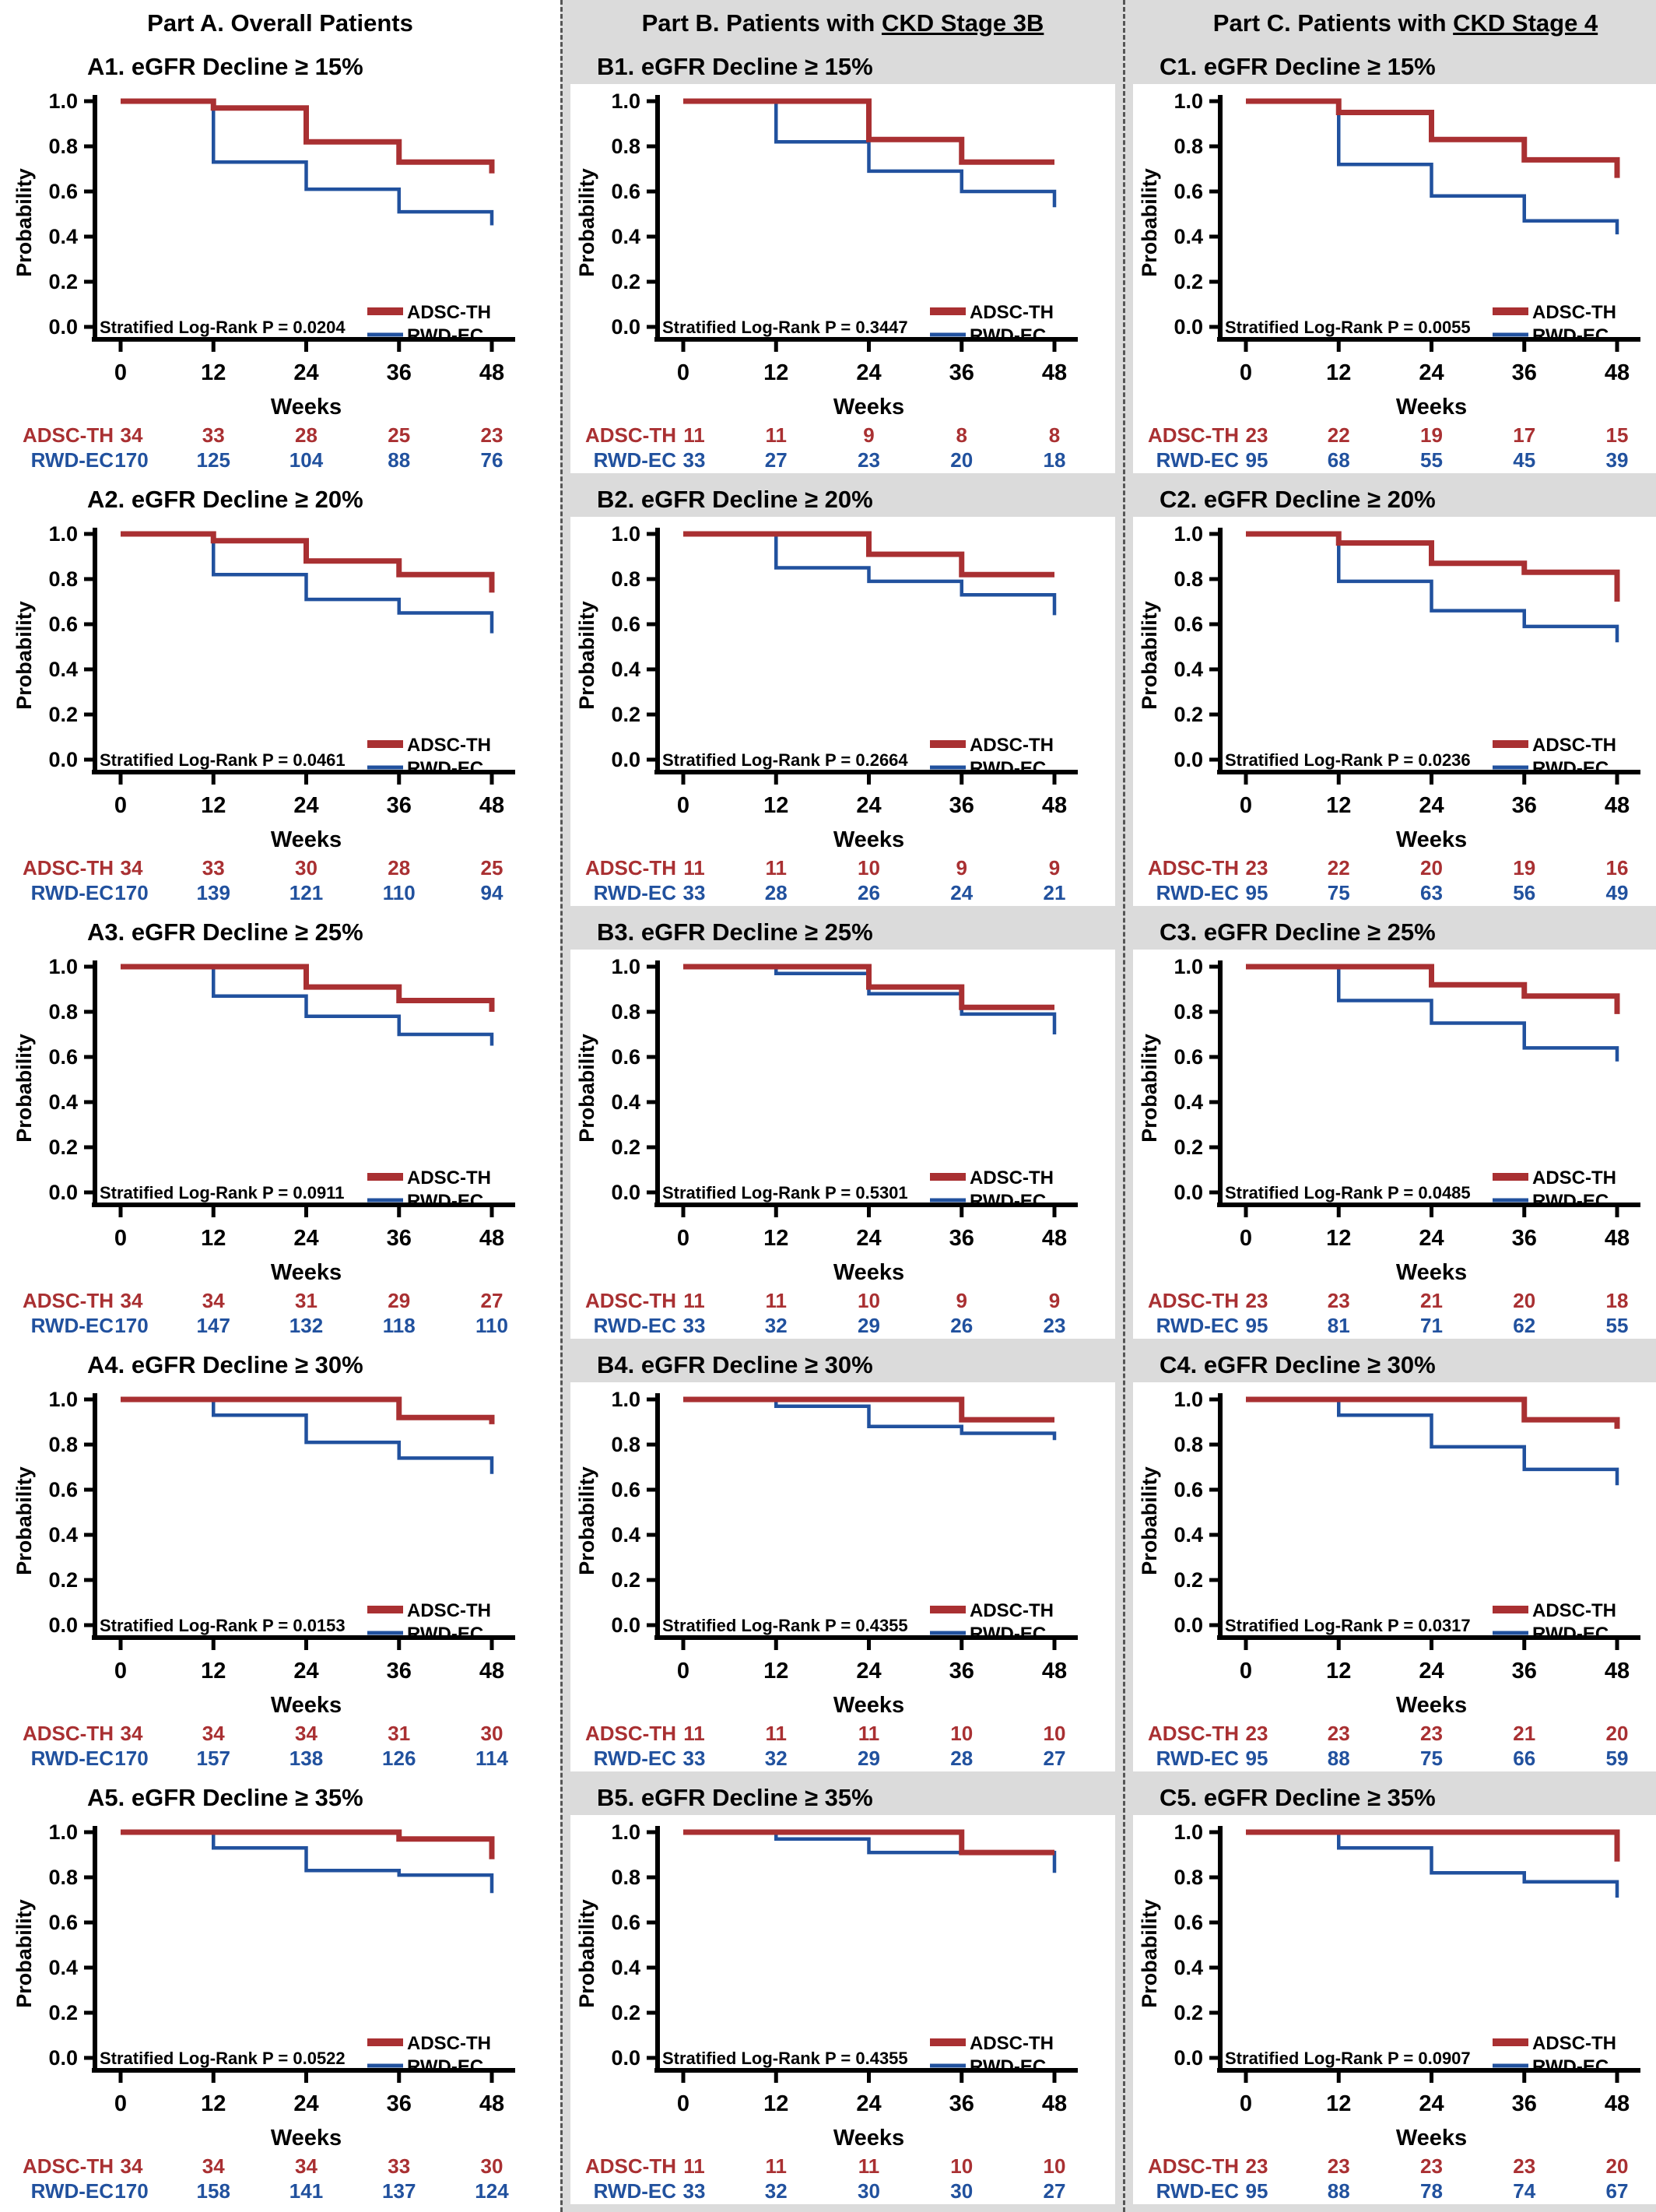  I want to click on risk-count: 29, so click(399, 1300).